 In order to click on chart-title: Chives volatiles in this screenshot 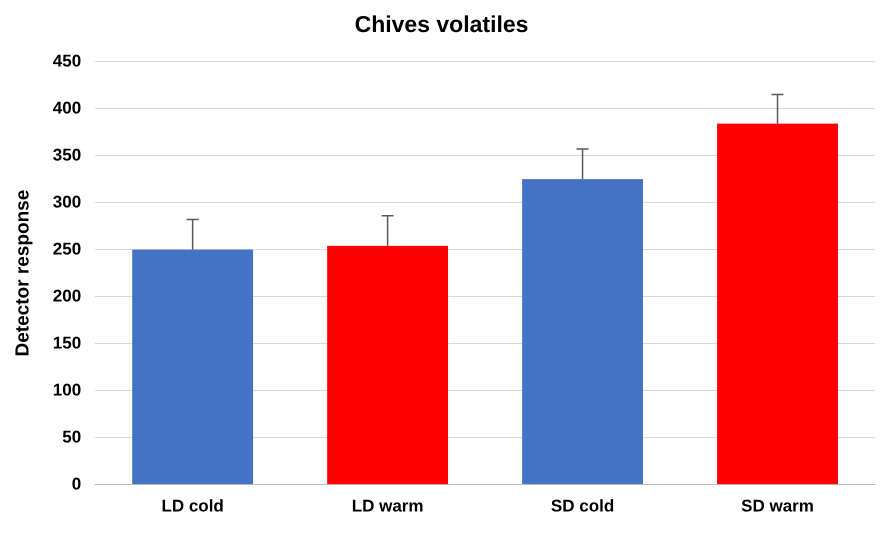, I will do `click(441, 24)`.